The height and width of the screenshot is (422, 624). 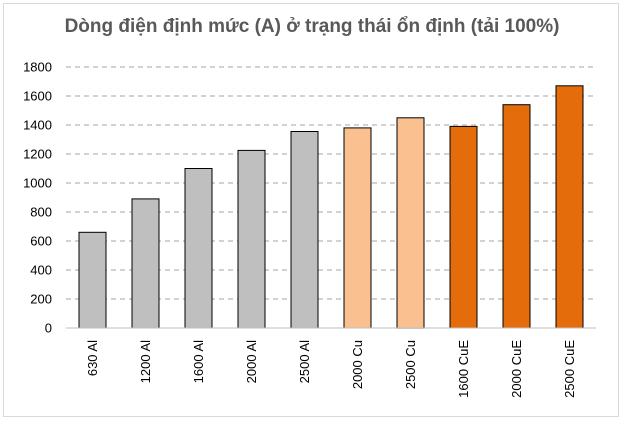 I want to click on y-tick-label: 1400, so click(x=37, y=125).